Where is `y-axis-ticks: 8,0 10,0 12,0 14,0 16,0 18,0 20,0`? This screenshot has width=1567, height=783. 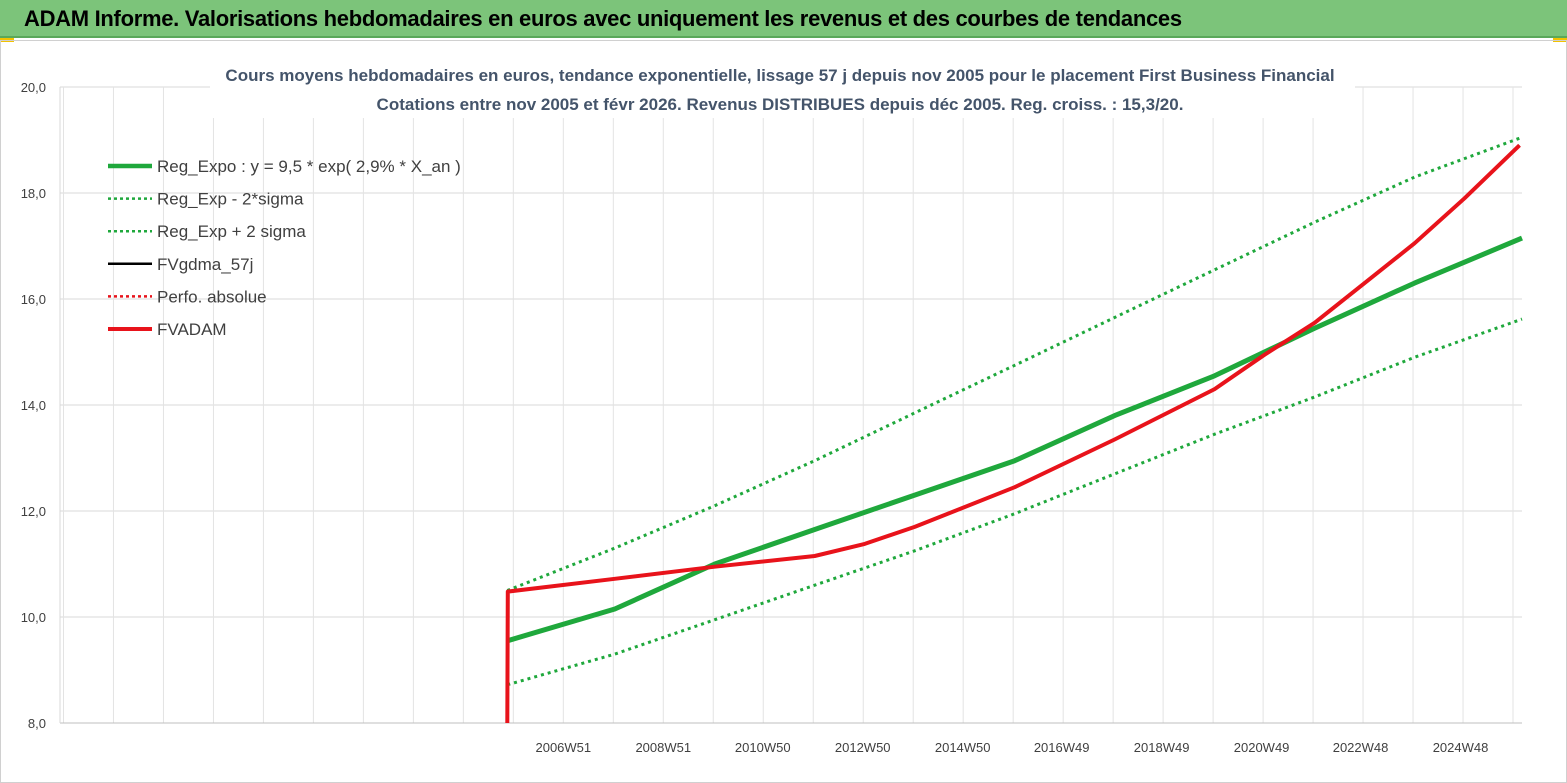 y-axis-ticks: 8,0 10,0 12,0 14,0 16,0 18,0 20,0 is located at coordinates (33, 405).